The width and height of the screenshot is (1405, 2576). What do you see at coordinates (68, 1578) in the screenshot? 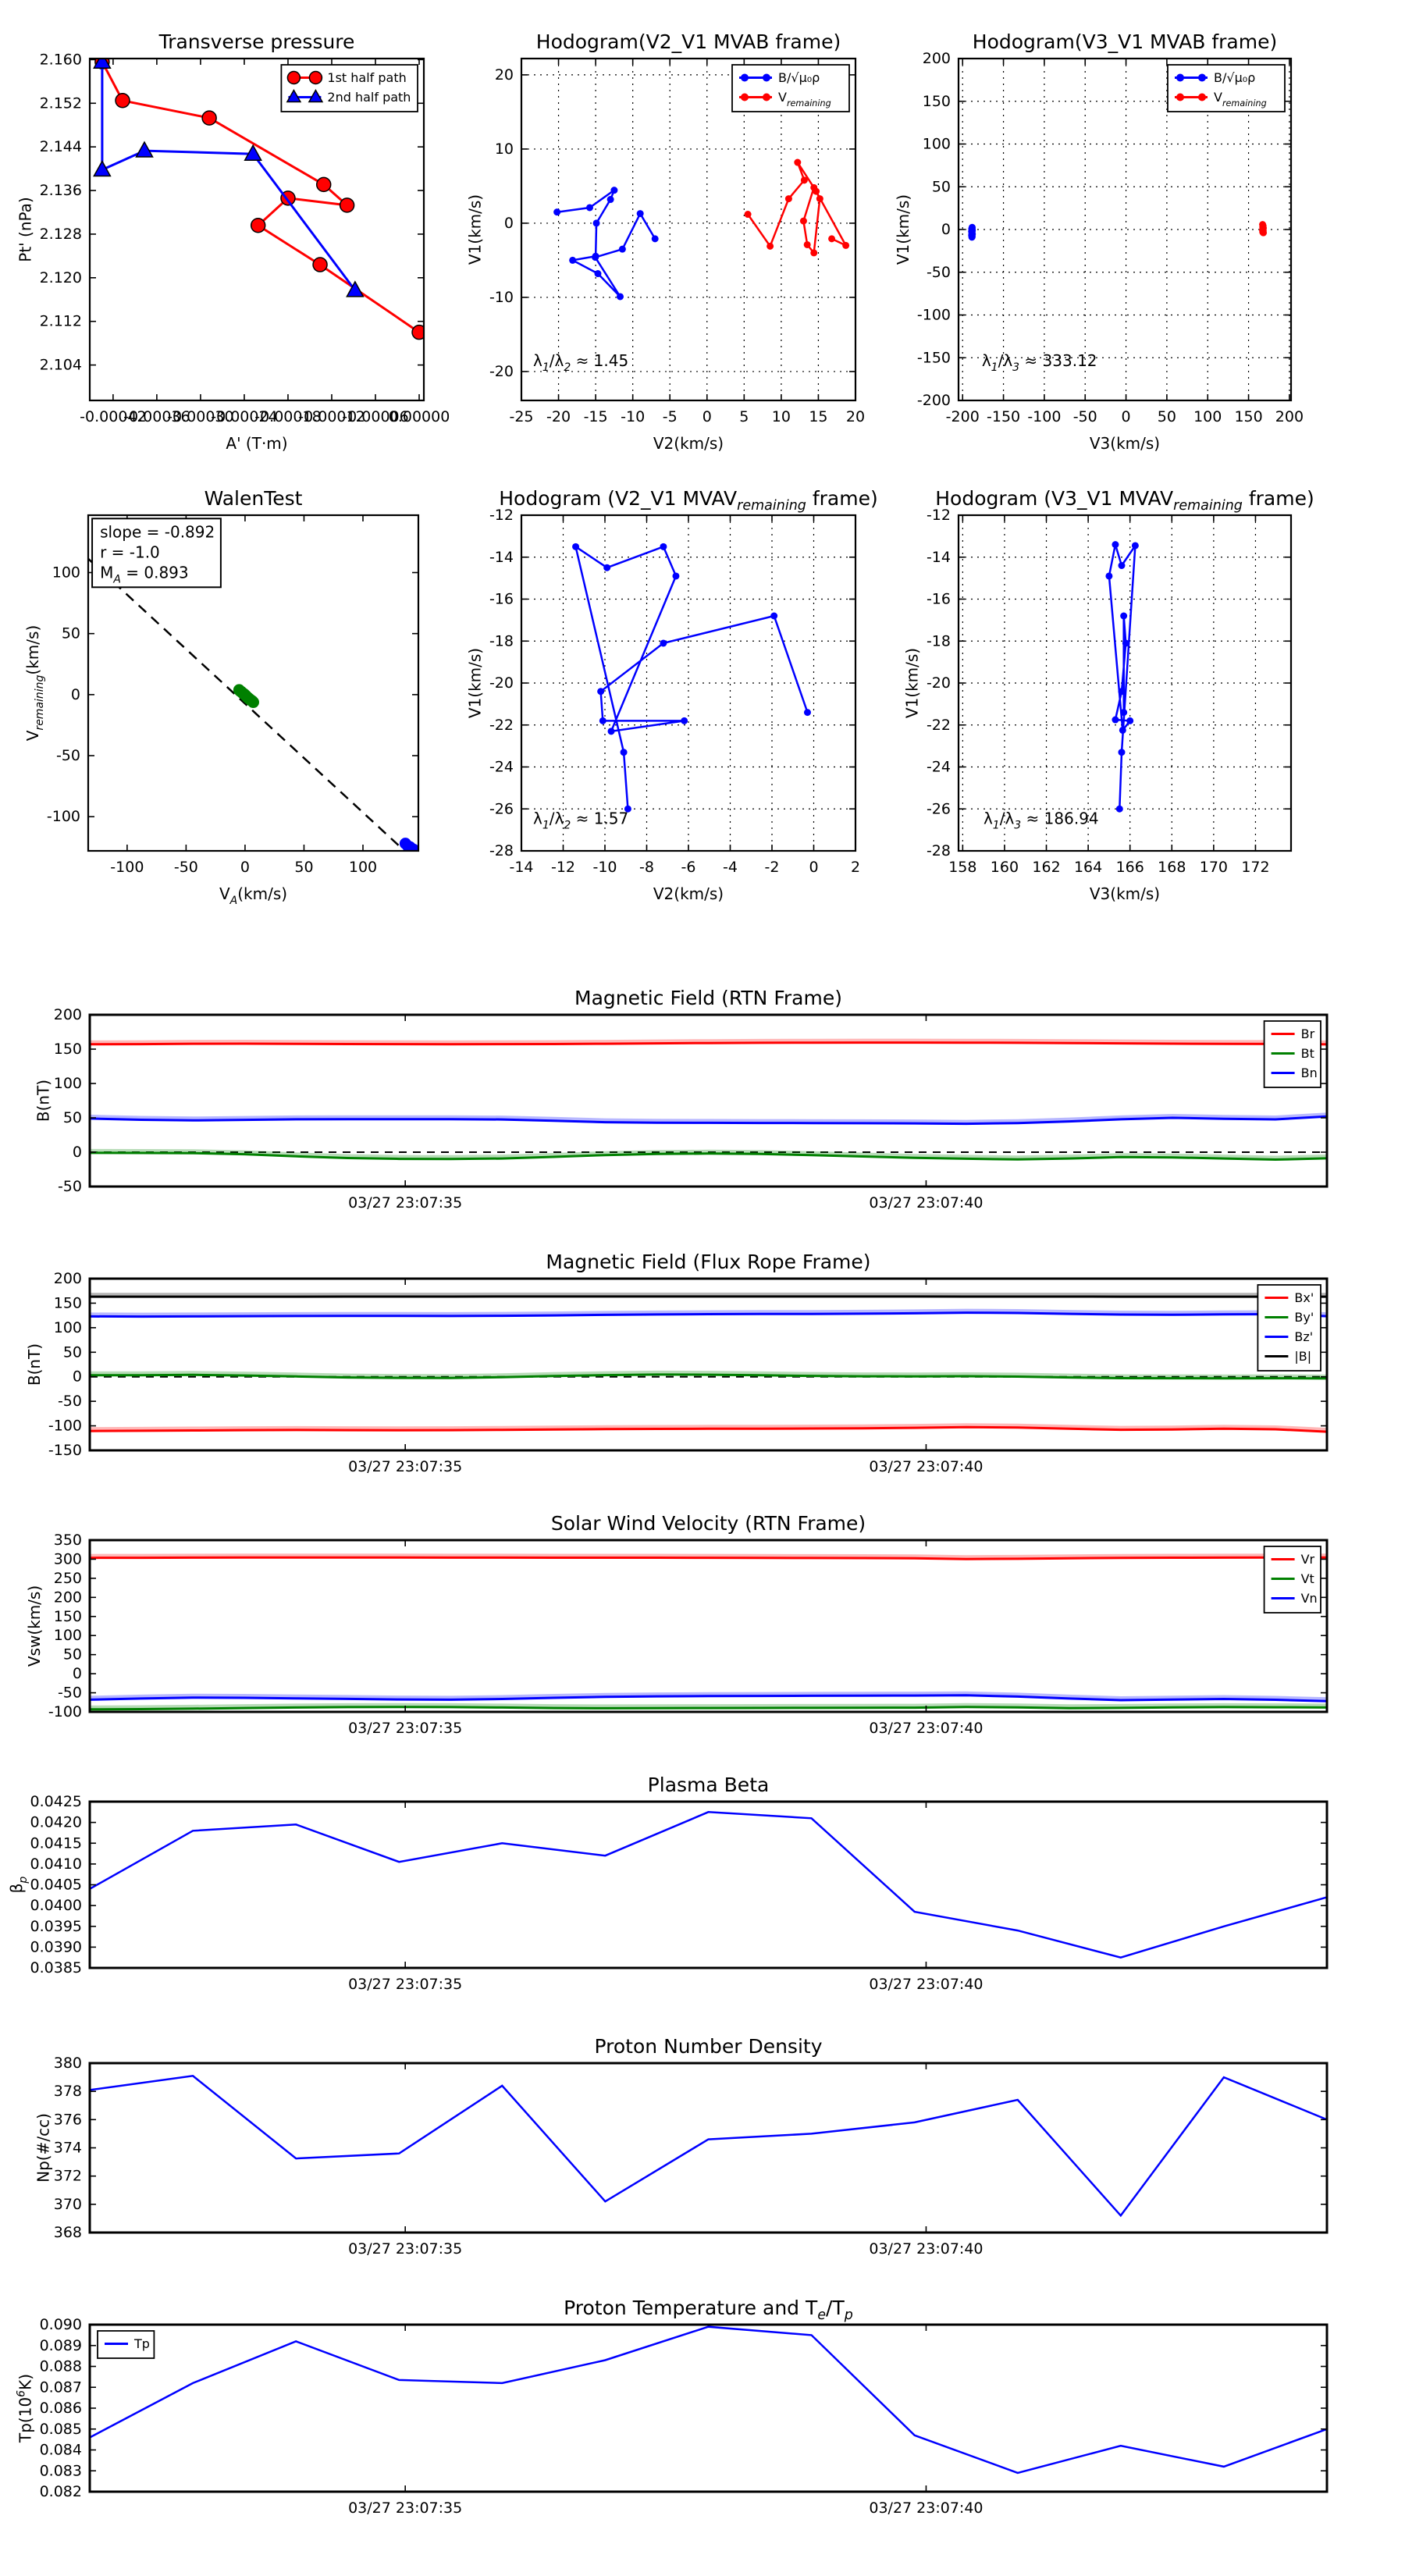
I see `y-tick-label: 250` at bounding box center [68, 1578].